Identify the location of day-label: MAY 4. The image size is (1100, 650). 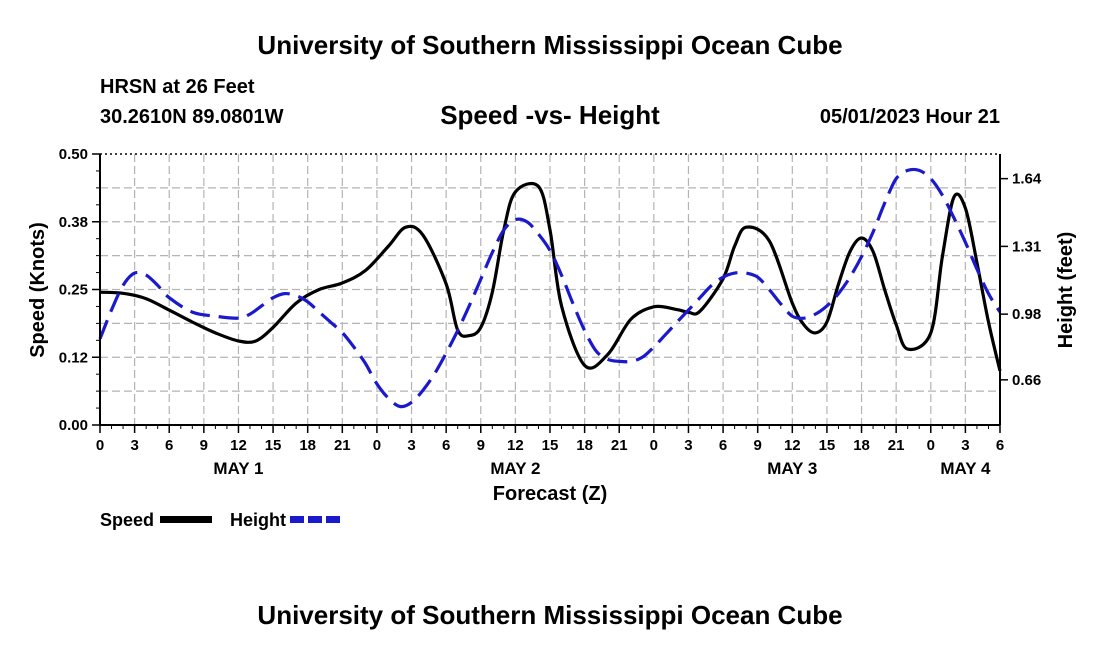
(965, 468).